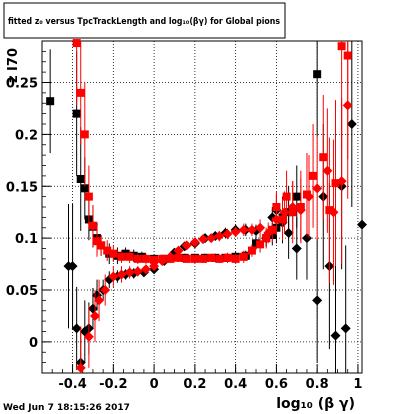 This screenshot has width=400, height=414. I want to click on y-tick-label: 0.25, so click(22, 84).